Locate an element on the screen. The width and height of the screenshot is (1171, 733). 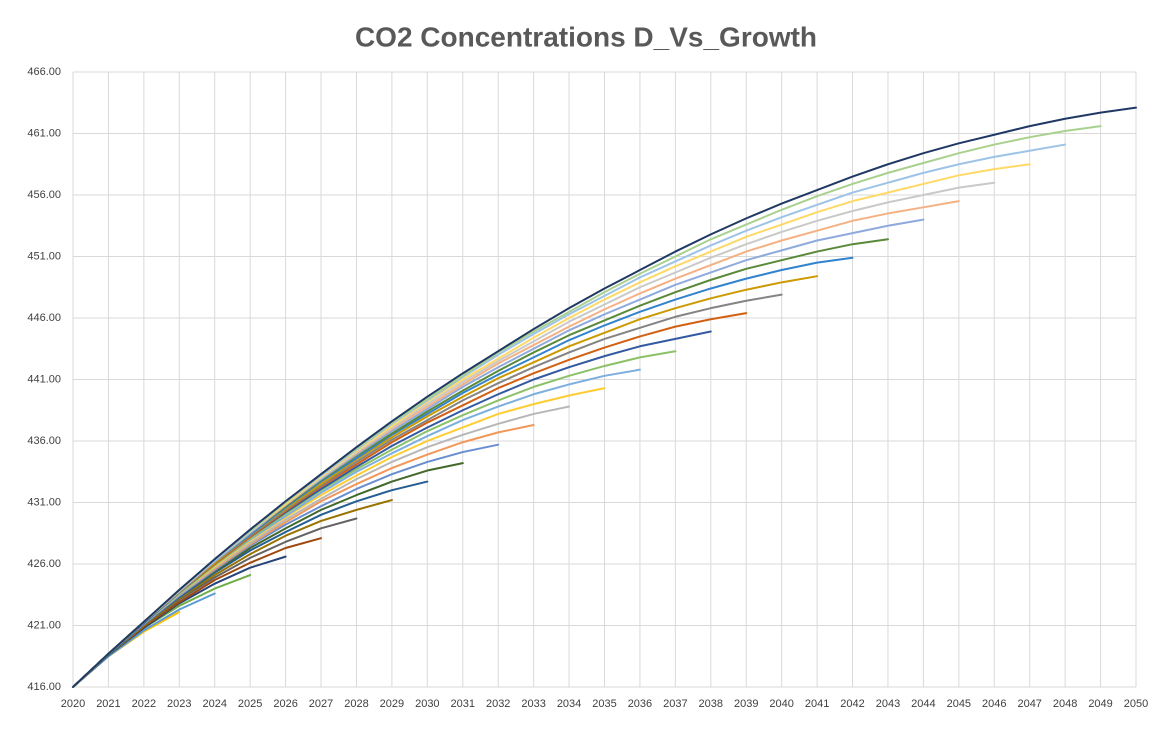
x-tick-label: 2041 is located at coordinates (817, 704).